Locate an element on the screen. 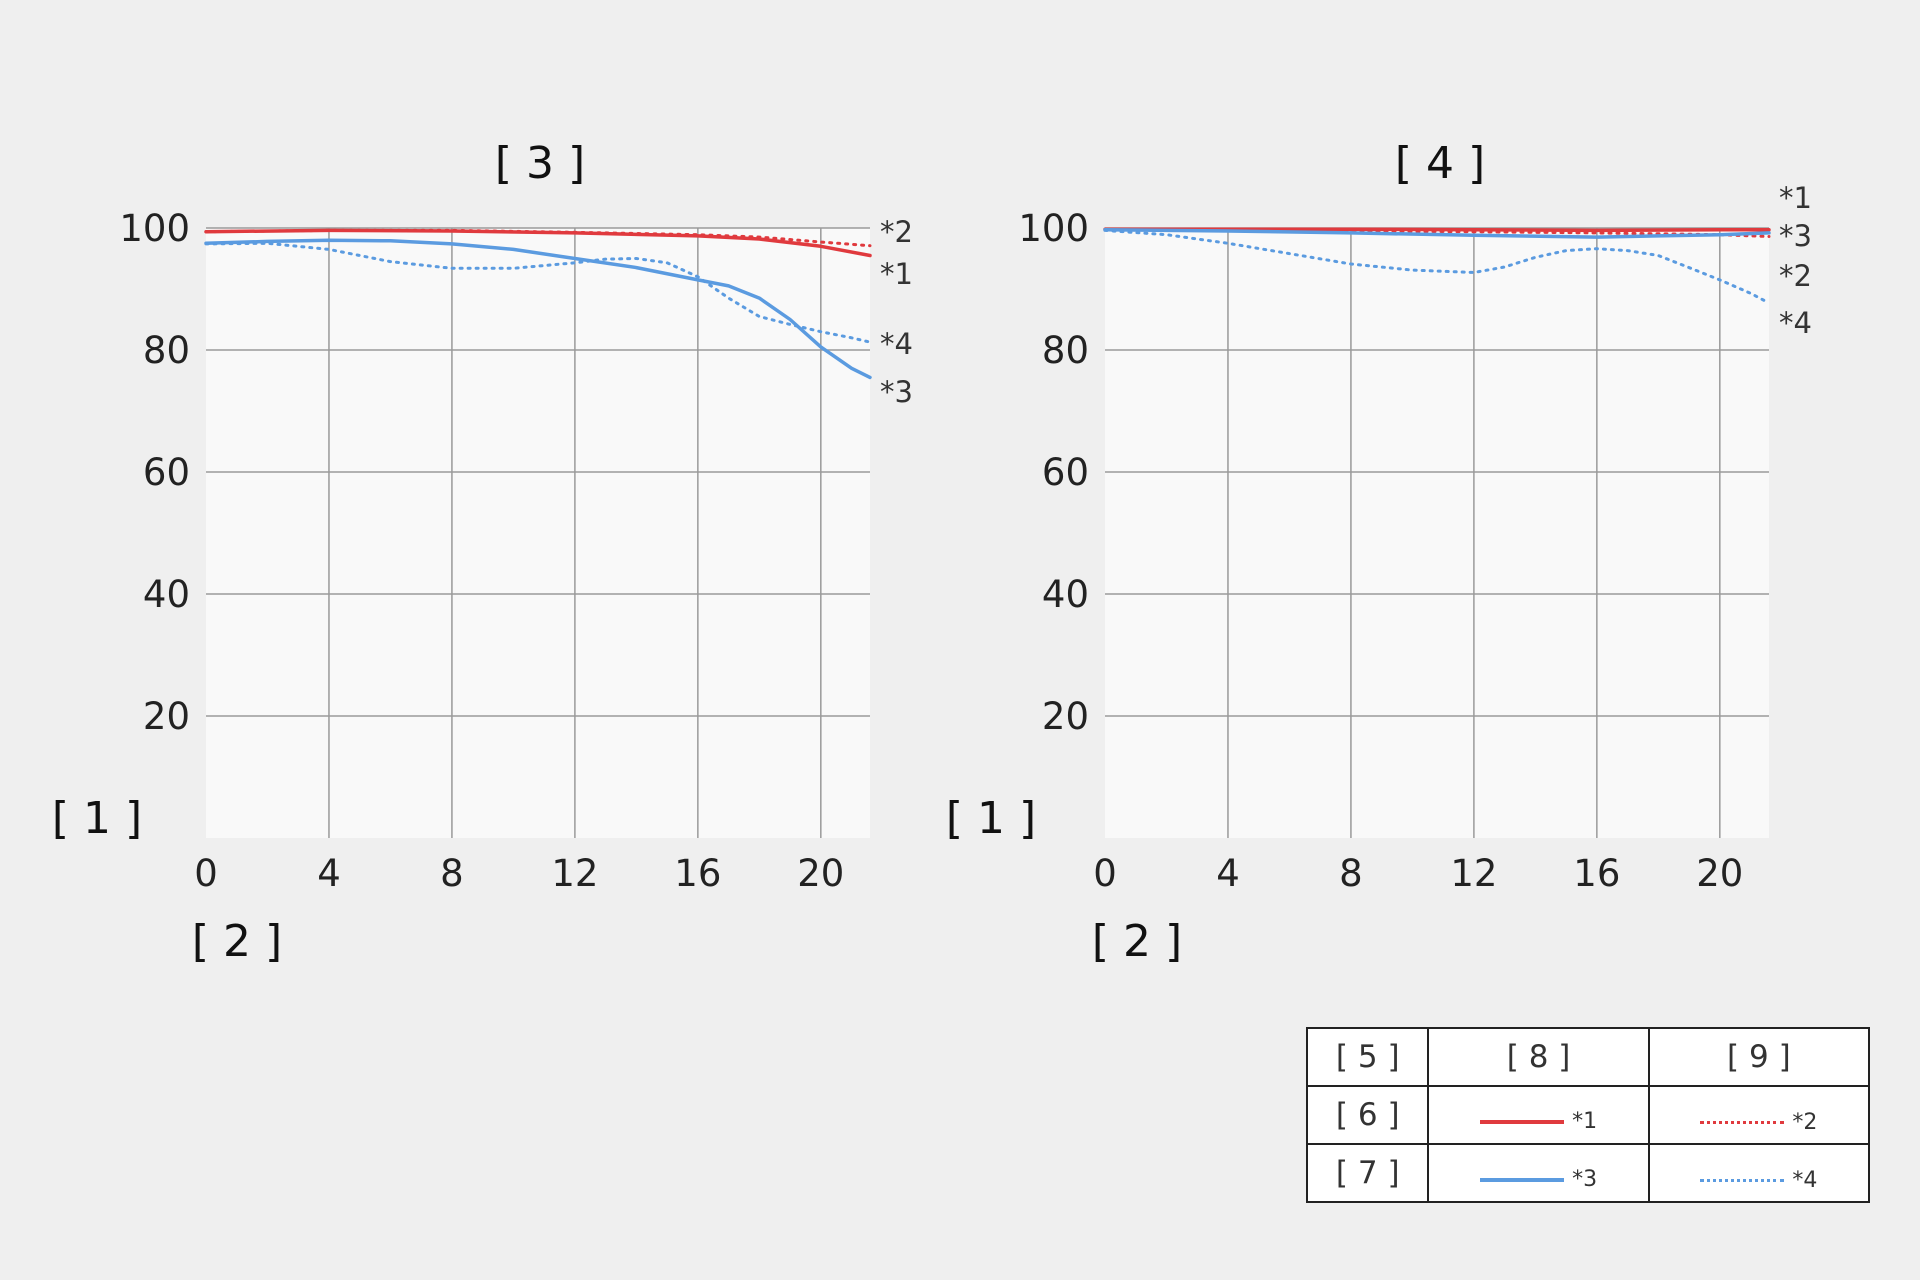 Image resolution: width=1920 pixels, height=1280 pixels. legend-header-cell: [ 5 ] is located at coordinates (1367, 1057).